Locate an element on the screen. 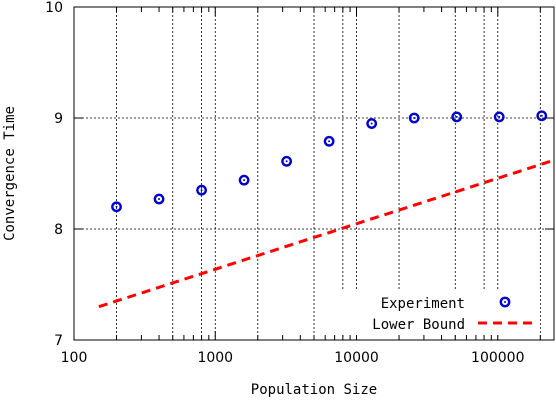  x-tick-label: 100 is located at coordinates (74, 358).